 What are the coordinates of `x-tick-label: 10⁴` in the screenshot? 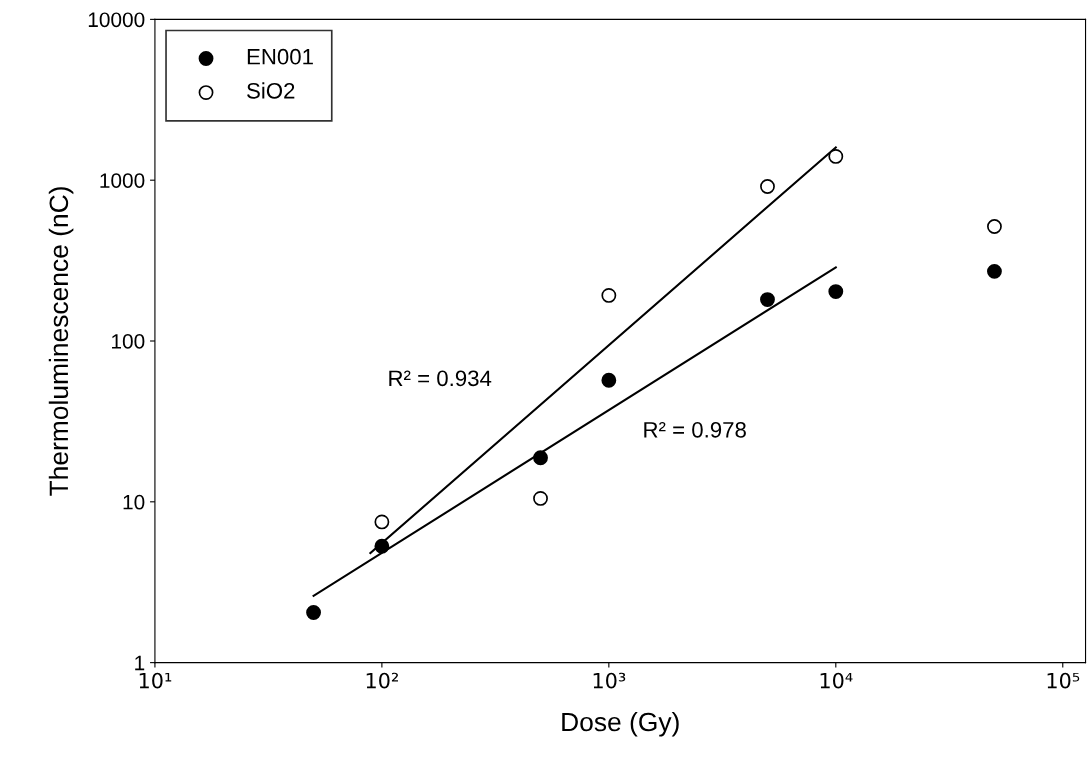 It's located at (836, 680).